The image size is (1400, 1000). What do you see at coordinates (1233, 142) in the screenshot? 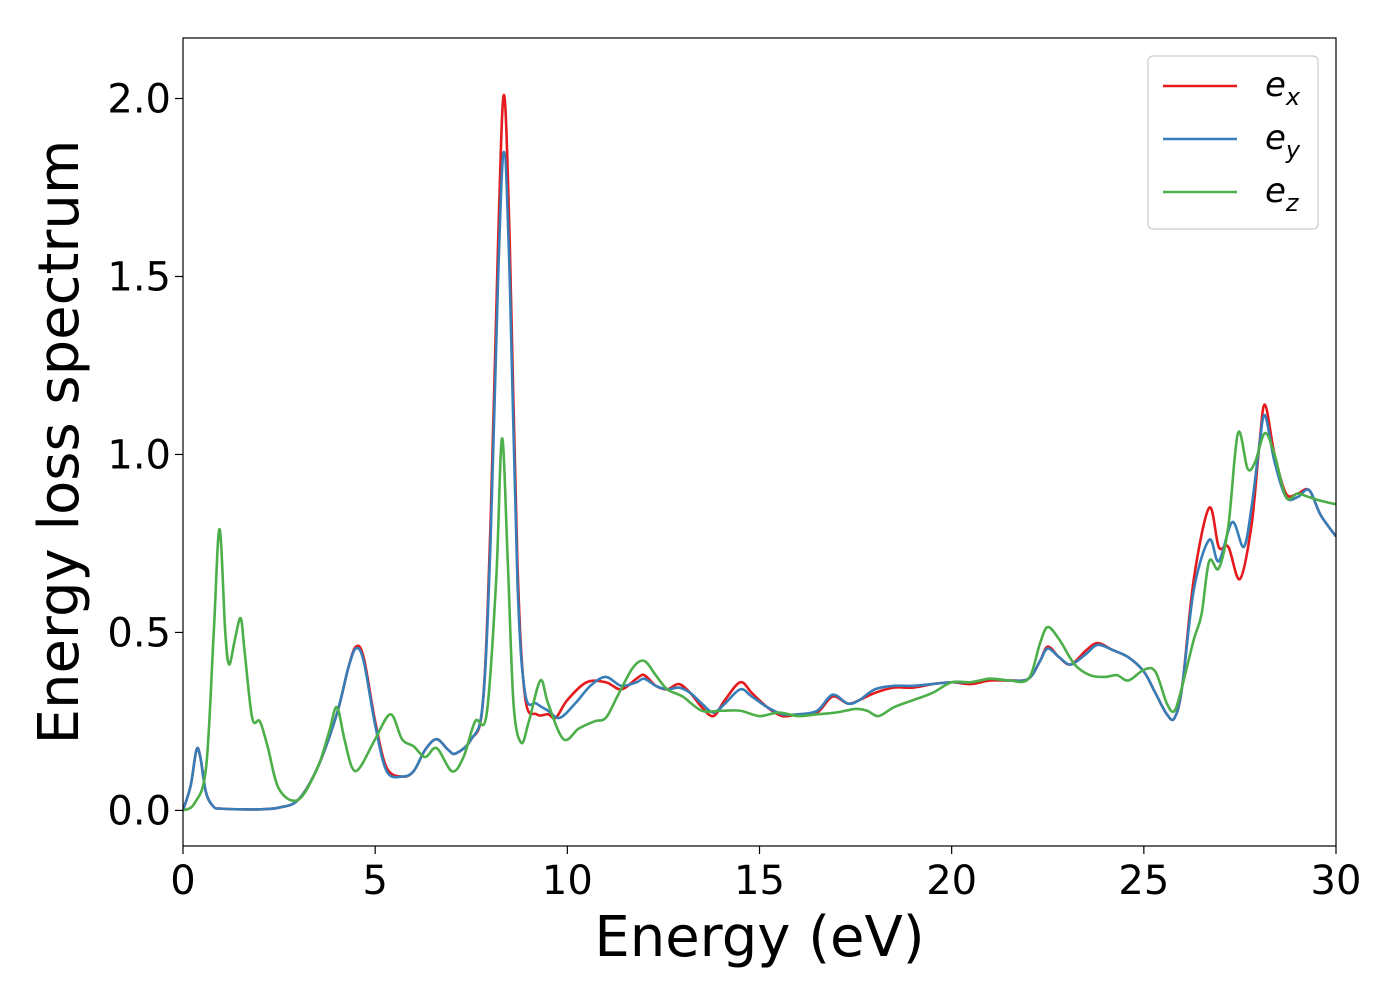
I see `legend-box` at bounding box center [1233, 142].